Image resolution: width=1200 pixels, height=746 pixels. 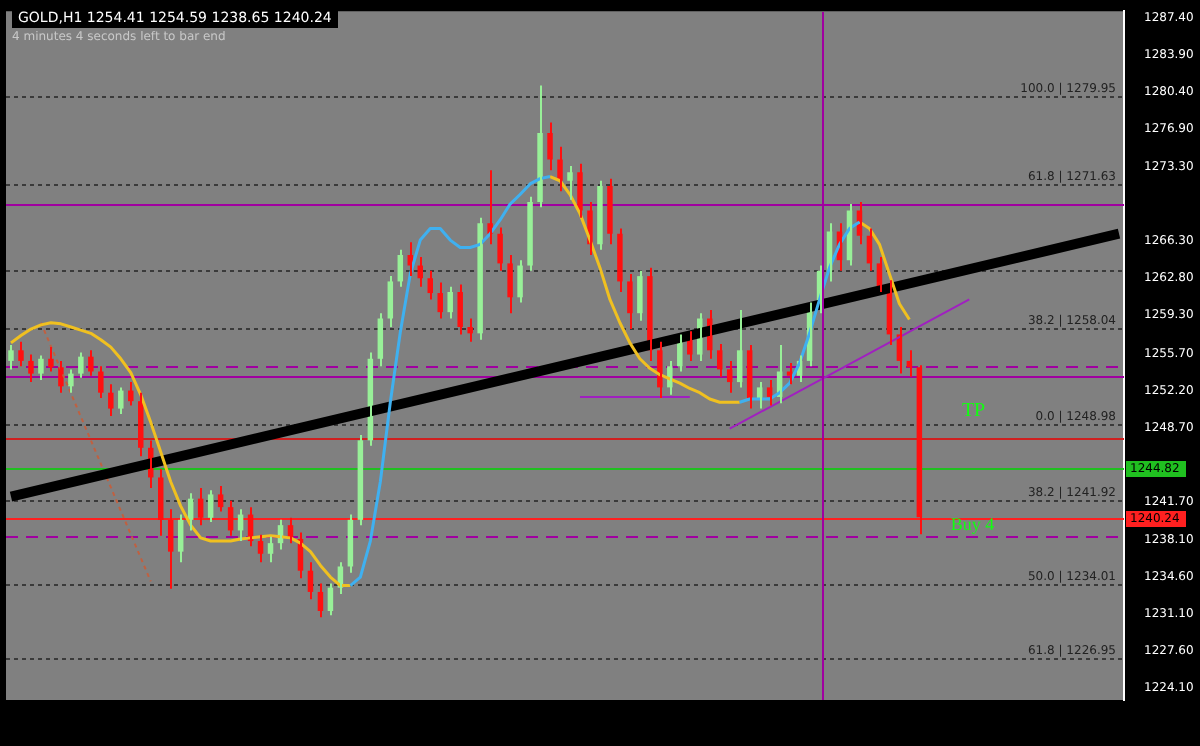 What do you see at coordinates (972, 523) in the screenshot?
I see `annotation: Buy 4` at bounding box center [972, 523].